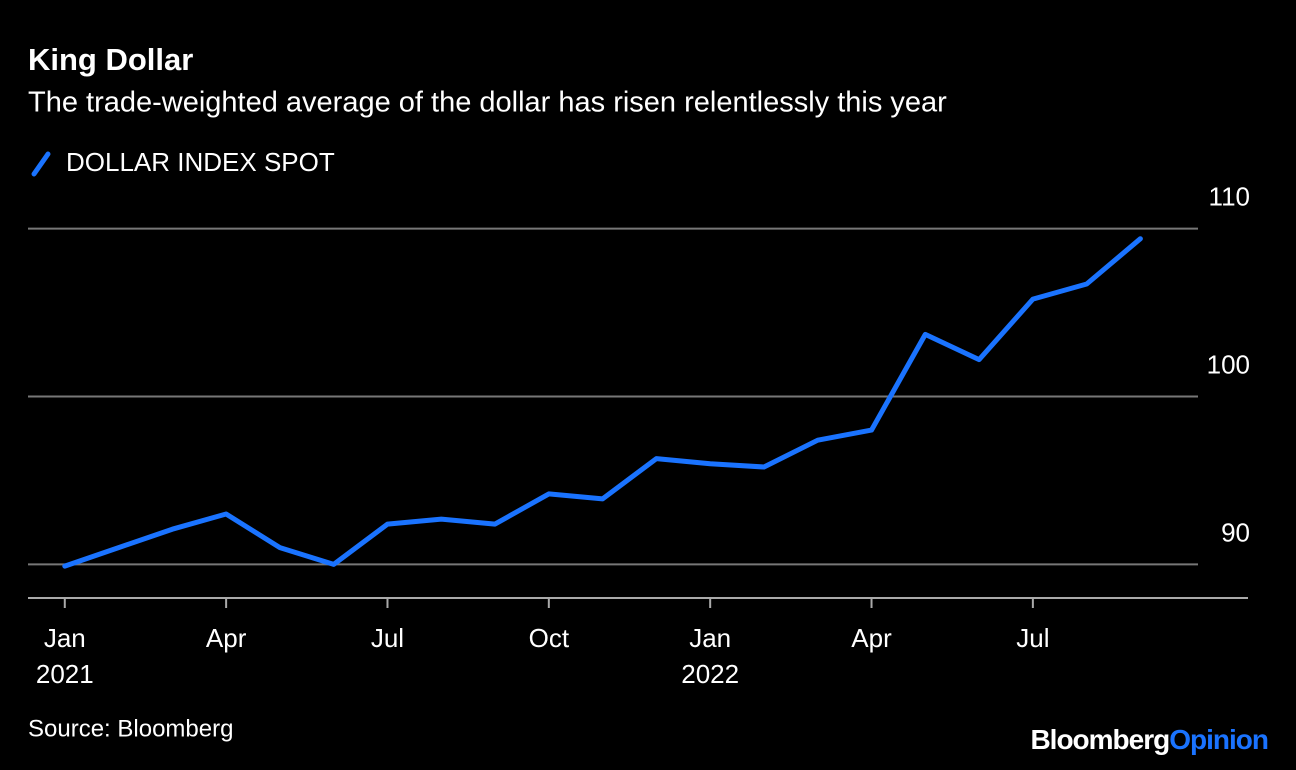 The image size is (1296, 770). Describe the element at coordinates (1235, 532) in the screenshot. I see `y-tick-label: 90` at that location.